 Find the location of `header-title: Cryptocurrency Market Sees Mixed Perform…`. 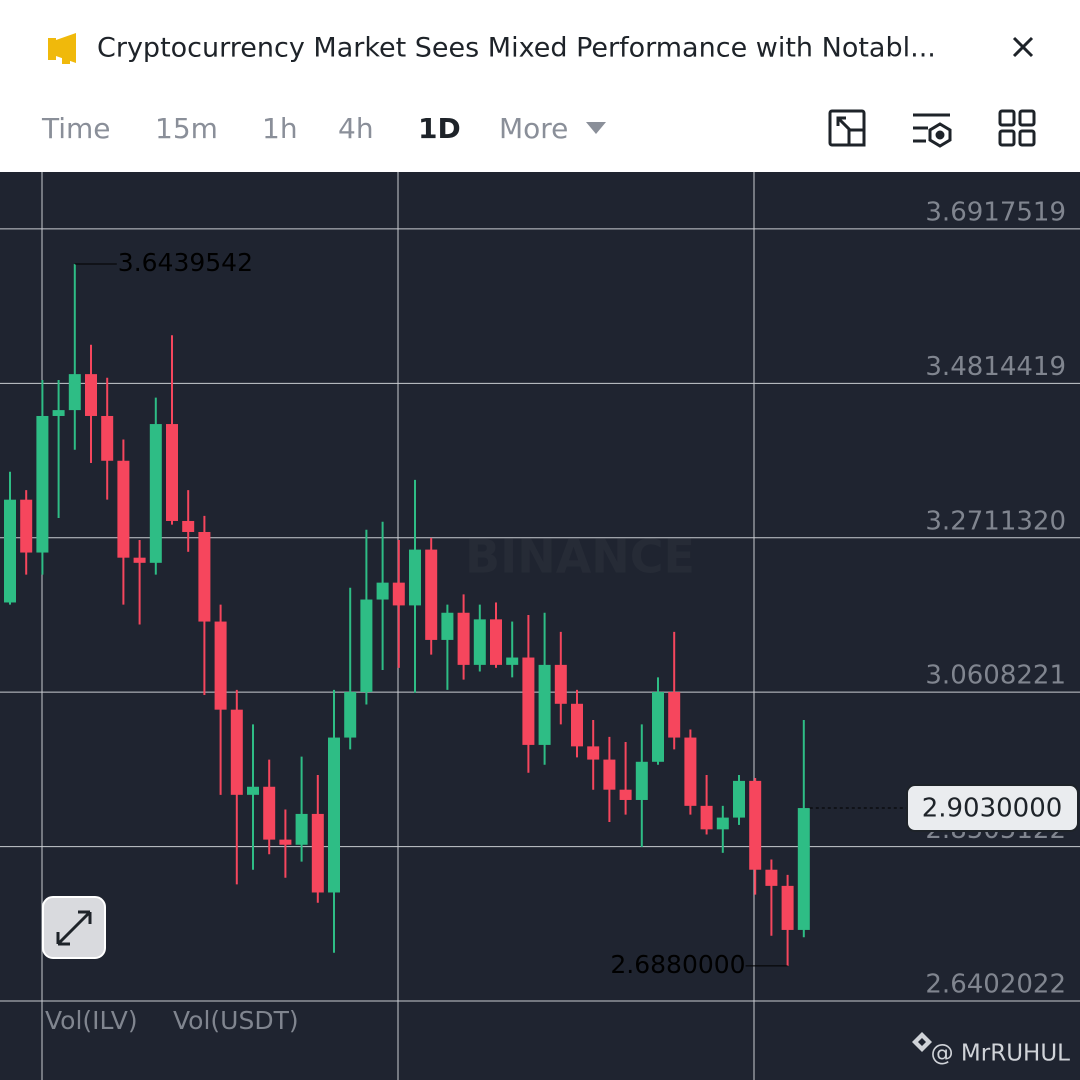

header-title: Cryptocurrency Market Sees Mixed Perform… is located at coordinates (516, 48).